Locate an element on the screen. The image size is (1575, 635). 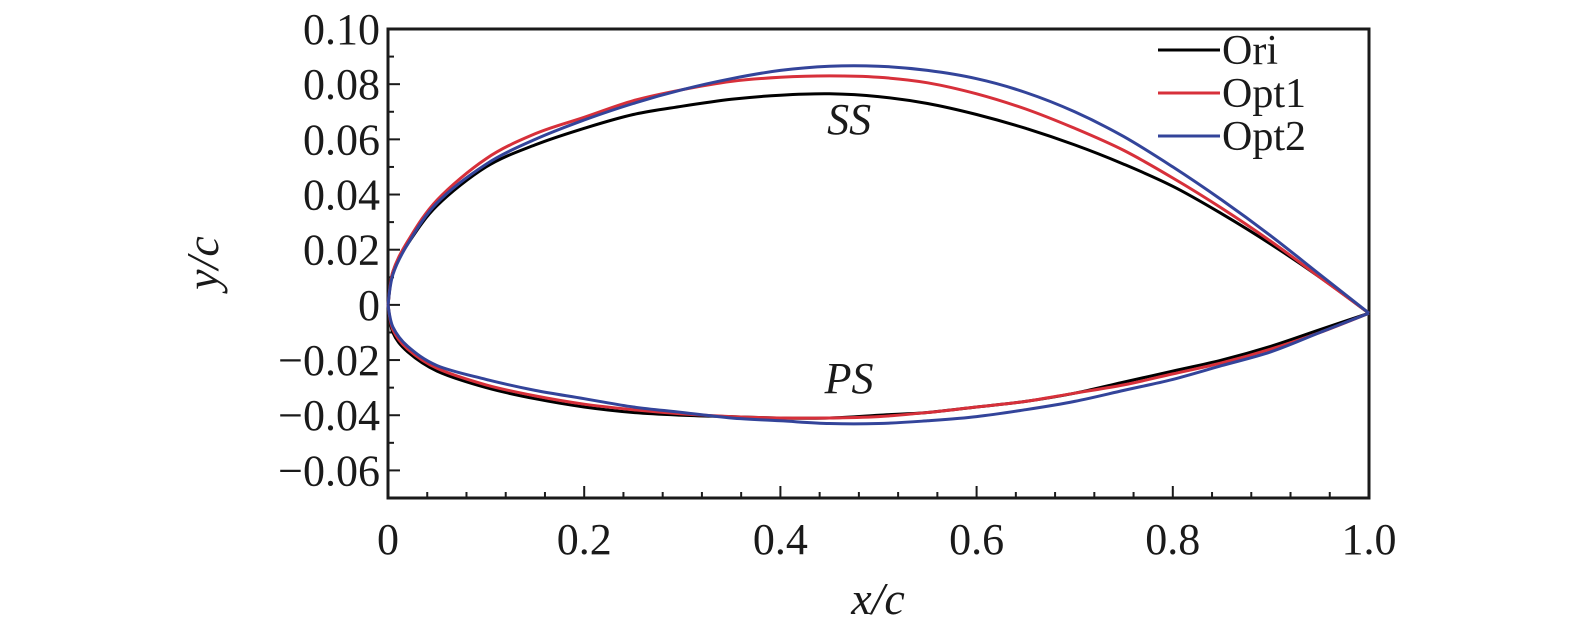
annotation-ss: SS is located at coordinates (849, 119).